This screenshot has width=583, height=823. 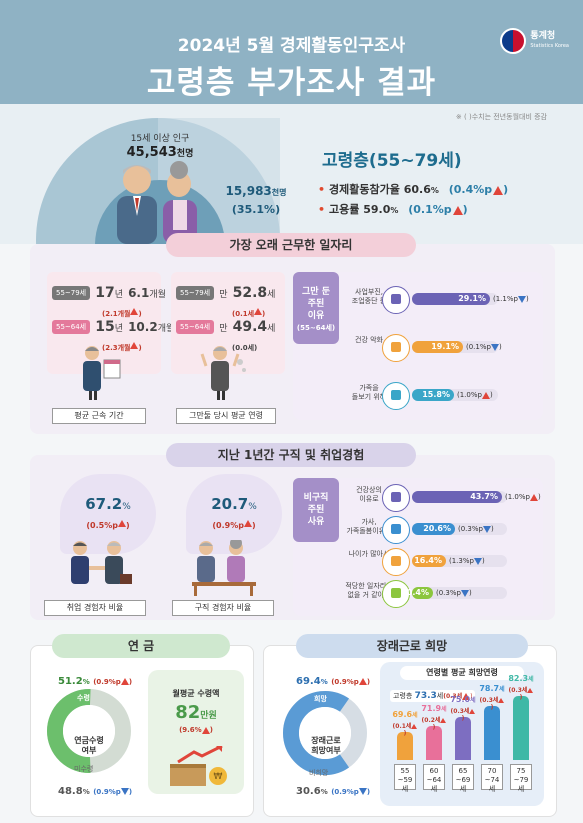 I want to click on reason-change-4: (0.3%p), so click(x=454, y=593).